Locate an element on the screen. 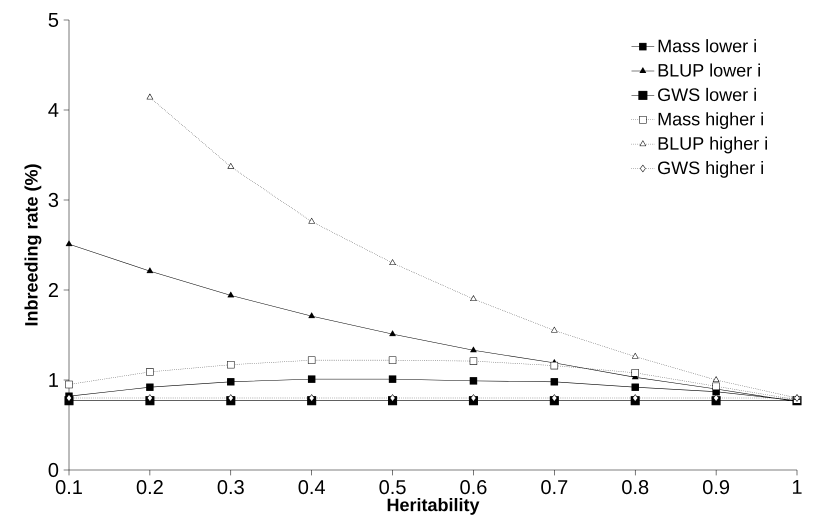 This screenshot has width=827, height=521. y-tick-label: 3 is located at coordinates (53, 200).